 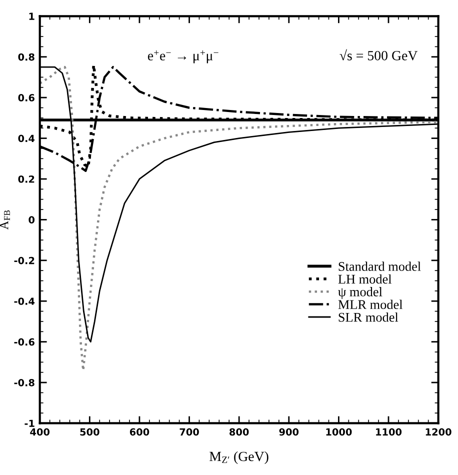 What do you see at coordinates (368, 317) in the screenshot?
I see `legend-label: SLR model` at bounding box center [368, 317].